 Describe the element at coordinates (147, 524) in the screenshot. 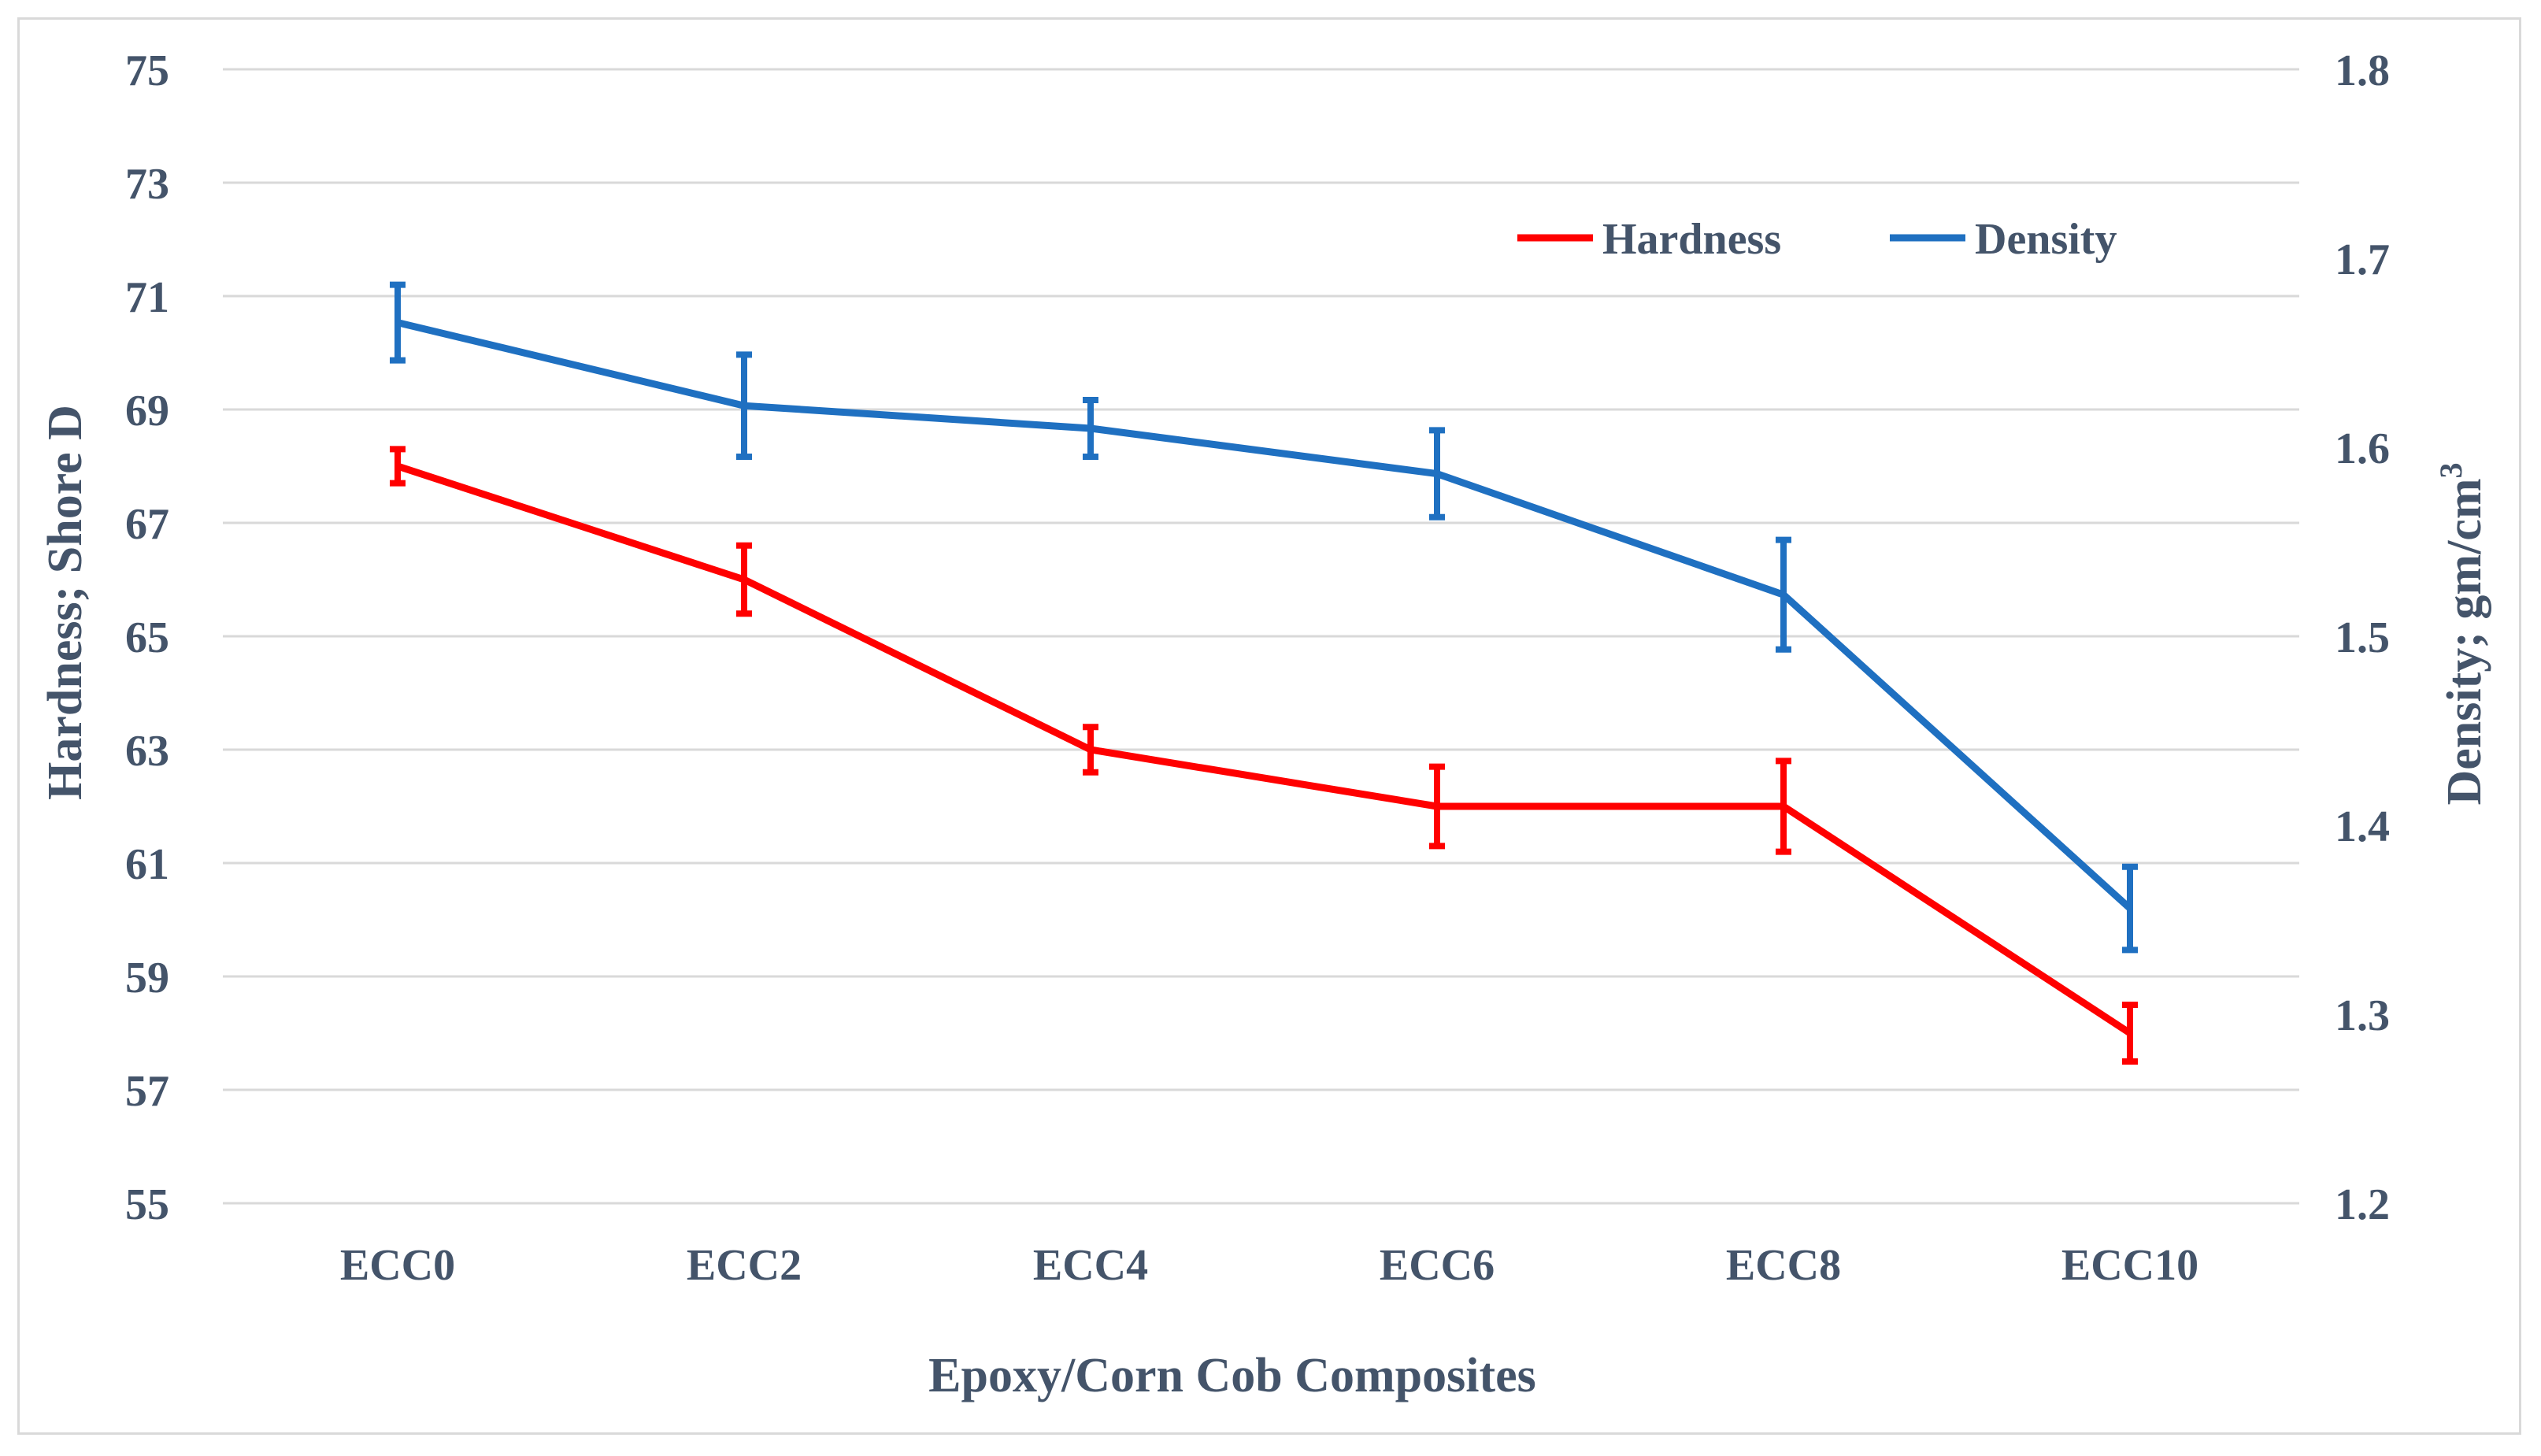

I see `y-tick-label: 67` at that location.